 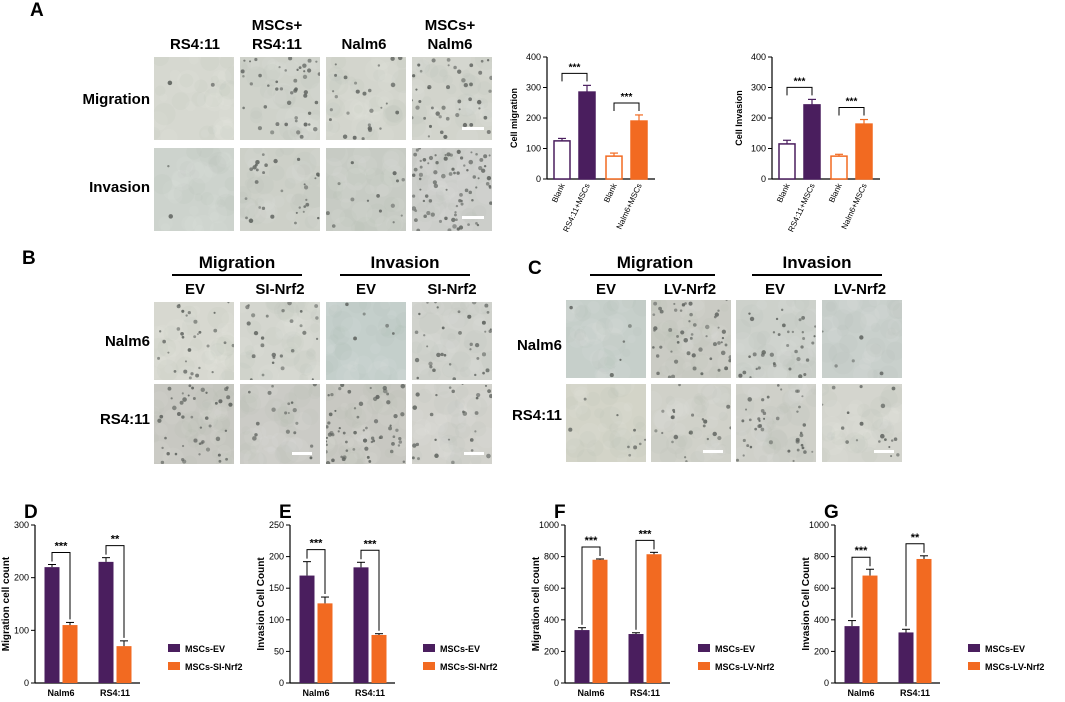 I want to click on significance-label: **, so click(x=115, y=540).